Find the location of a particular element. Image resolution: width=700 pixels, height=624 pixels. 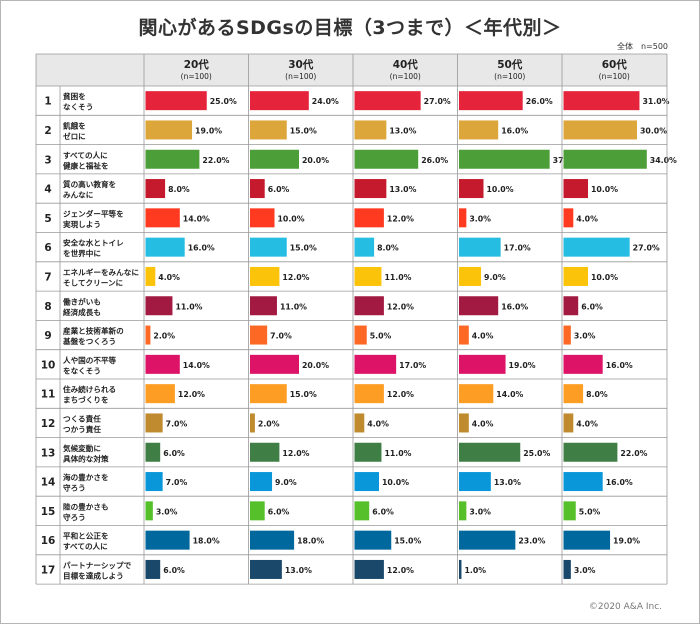

value-label-goal-17-series-3: 12.0% is located at coordinates (400, 570).